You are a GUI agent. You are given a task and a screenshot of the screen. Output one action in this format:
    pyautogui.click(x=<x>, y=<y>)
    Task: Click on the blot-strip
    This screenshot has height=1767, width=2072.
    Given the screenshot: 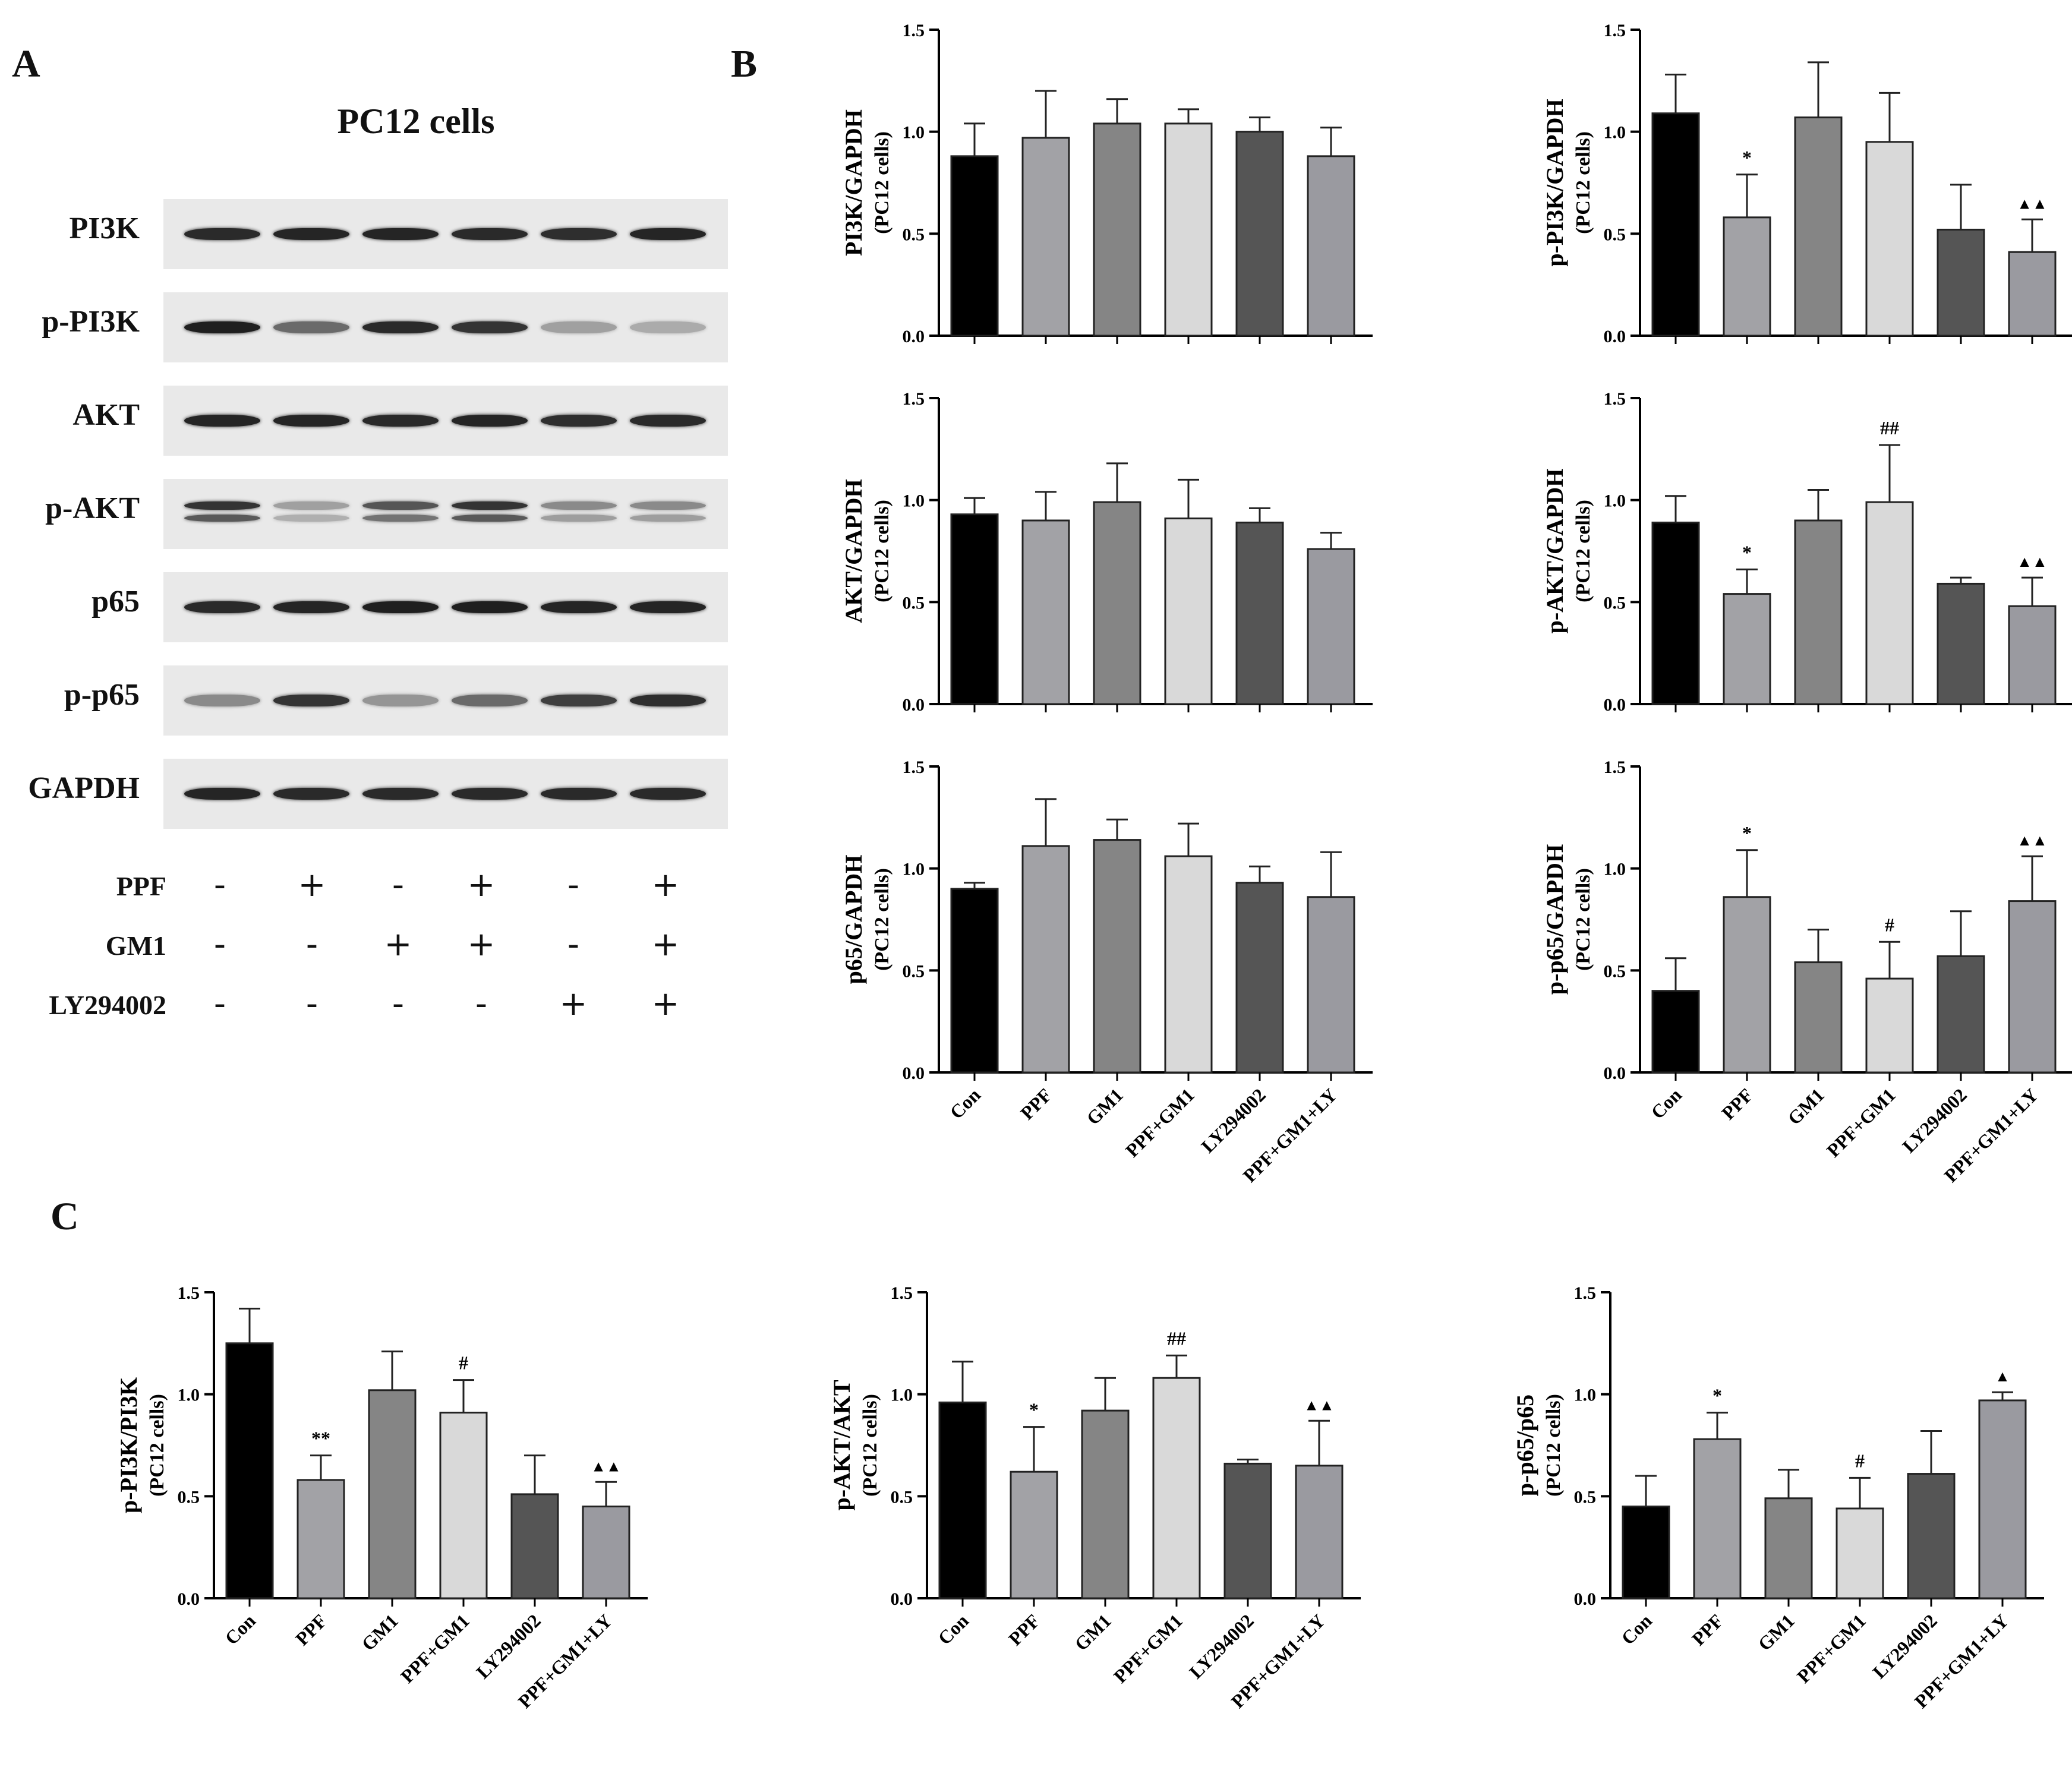 What is the action you would take?
    pyautogui.click(x=446, y=514)
    